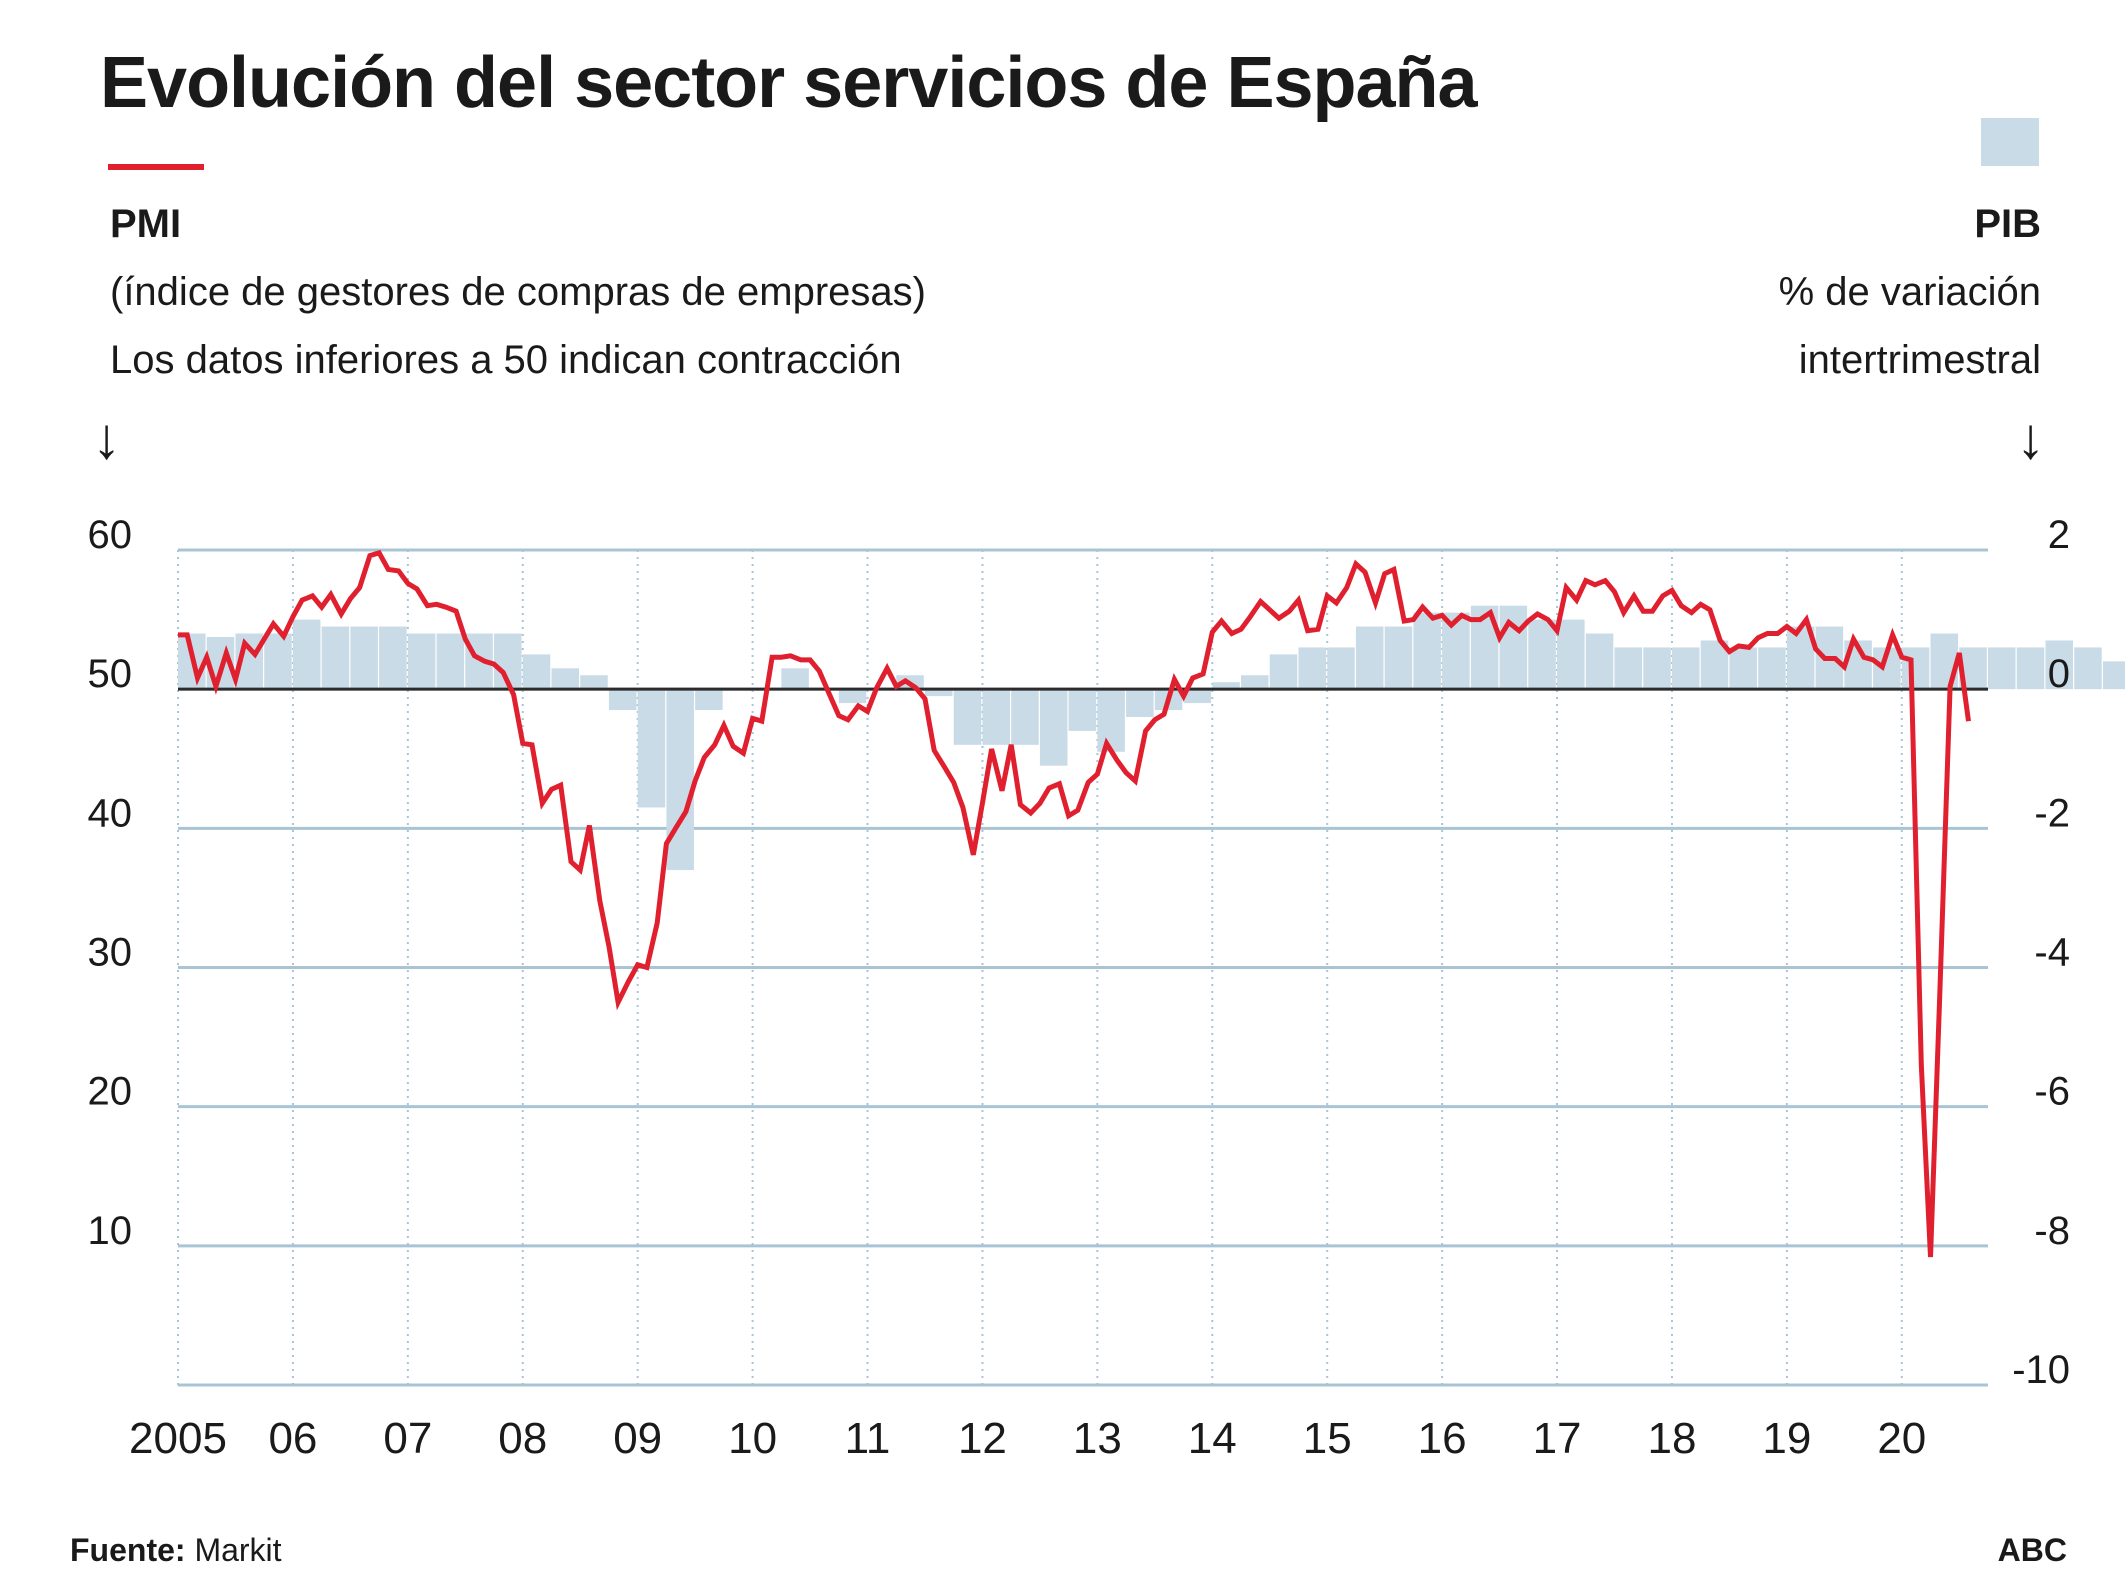 This screenshot has height=1584, width=2125. What do you see at coordinates (2052, 953) in the screenshot?
I see `y-right-tick-label: -4` at bounding box center [2052, 953].